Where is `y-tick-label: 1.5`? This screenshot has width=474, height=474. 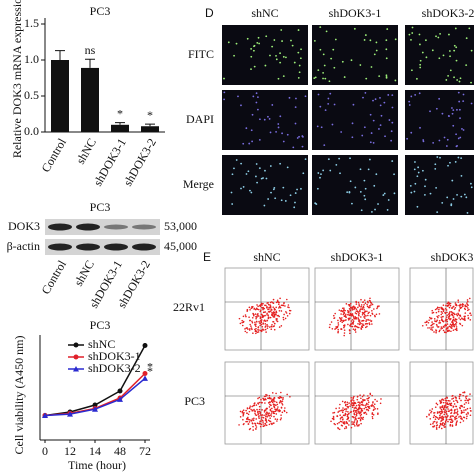
y-tick-label: 1.5 is located at coordinates (31, 23).